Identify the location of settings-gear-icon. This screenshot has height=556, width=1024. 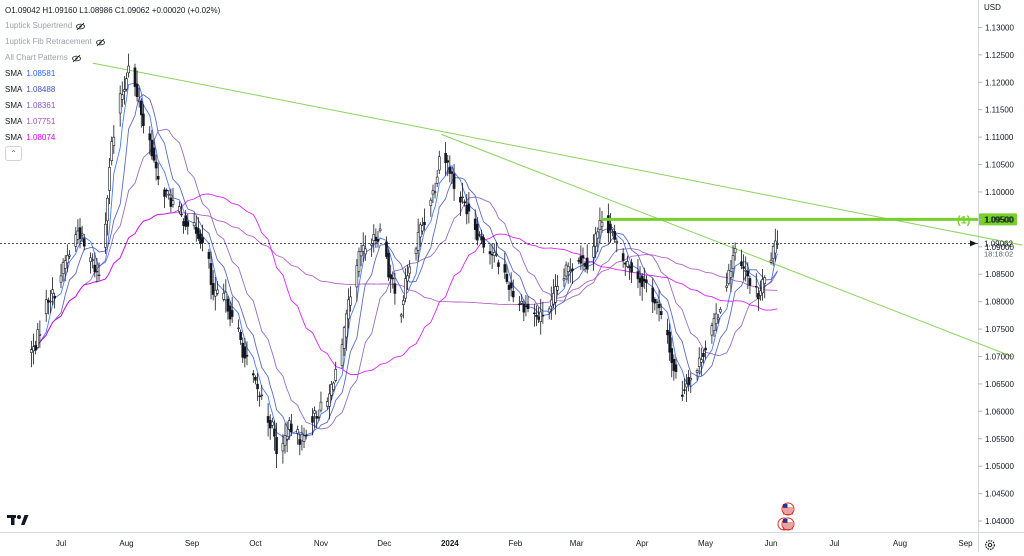
(990, 544).